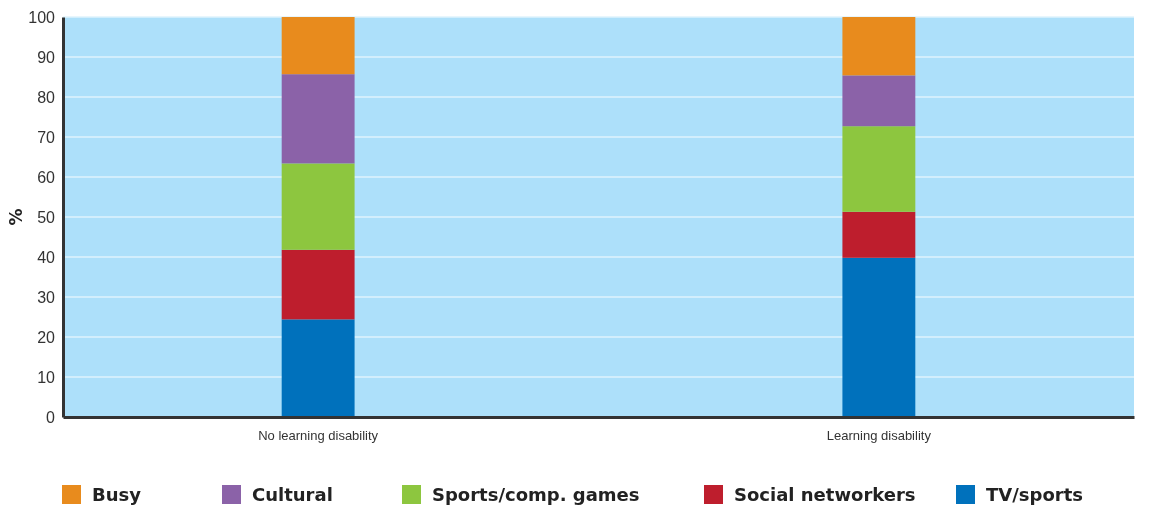 This screenshot has width=1149, height=512. Describe the element at coordinates (292, 494) in the screenshot. I see `legend-label: Cultural` at that location.